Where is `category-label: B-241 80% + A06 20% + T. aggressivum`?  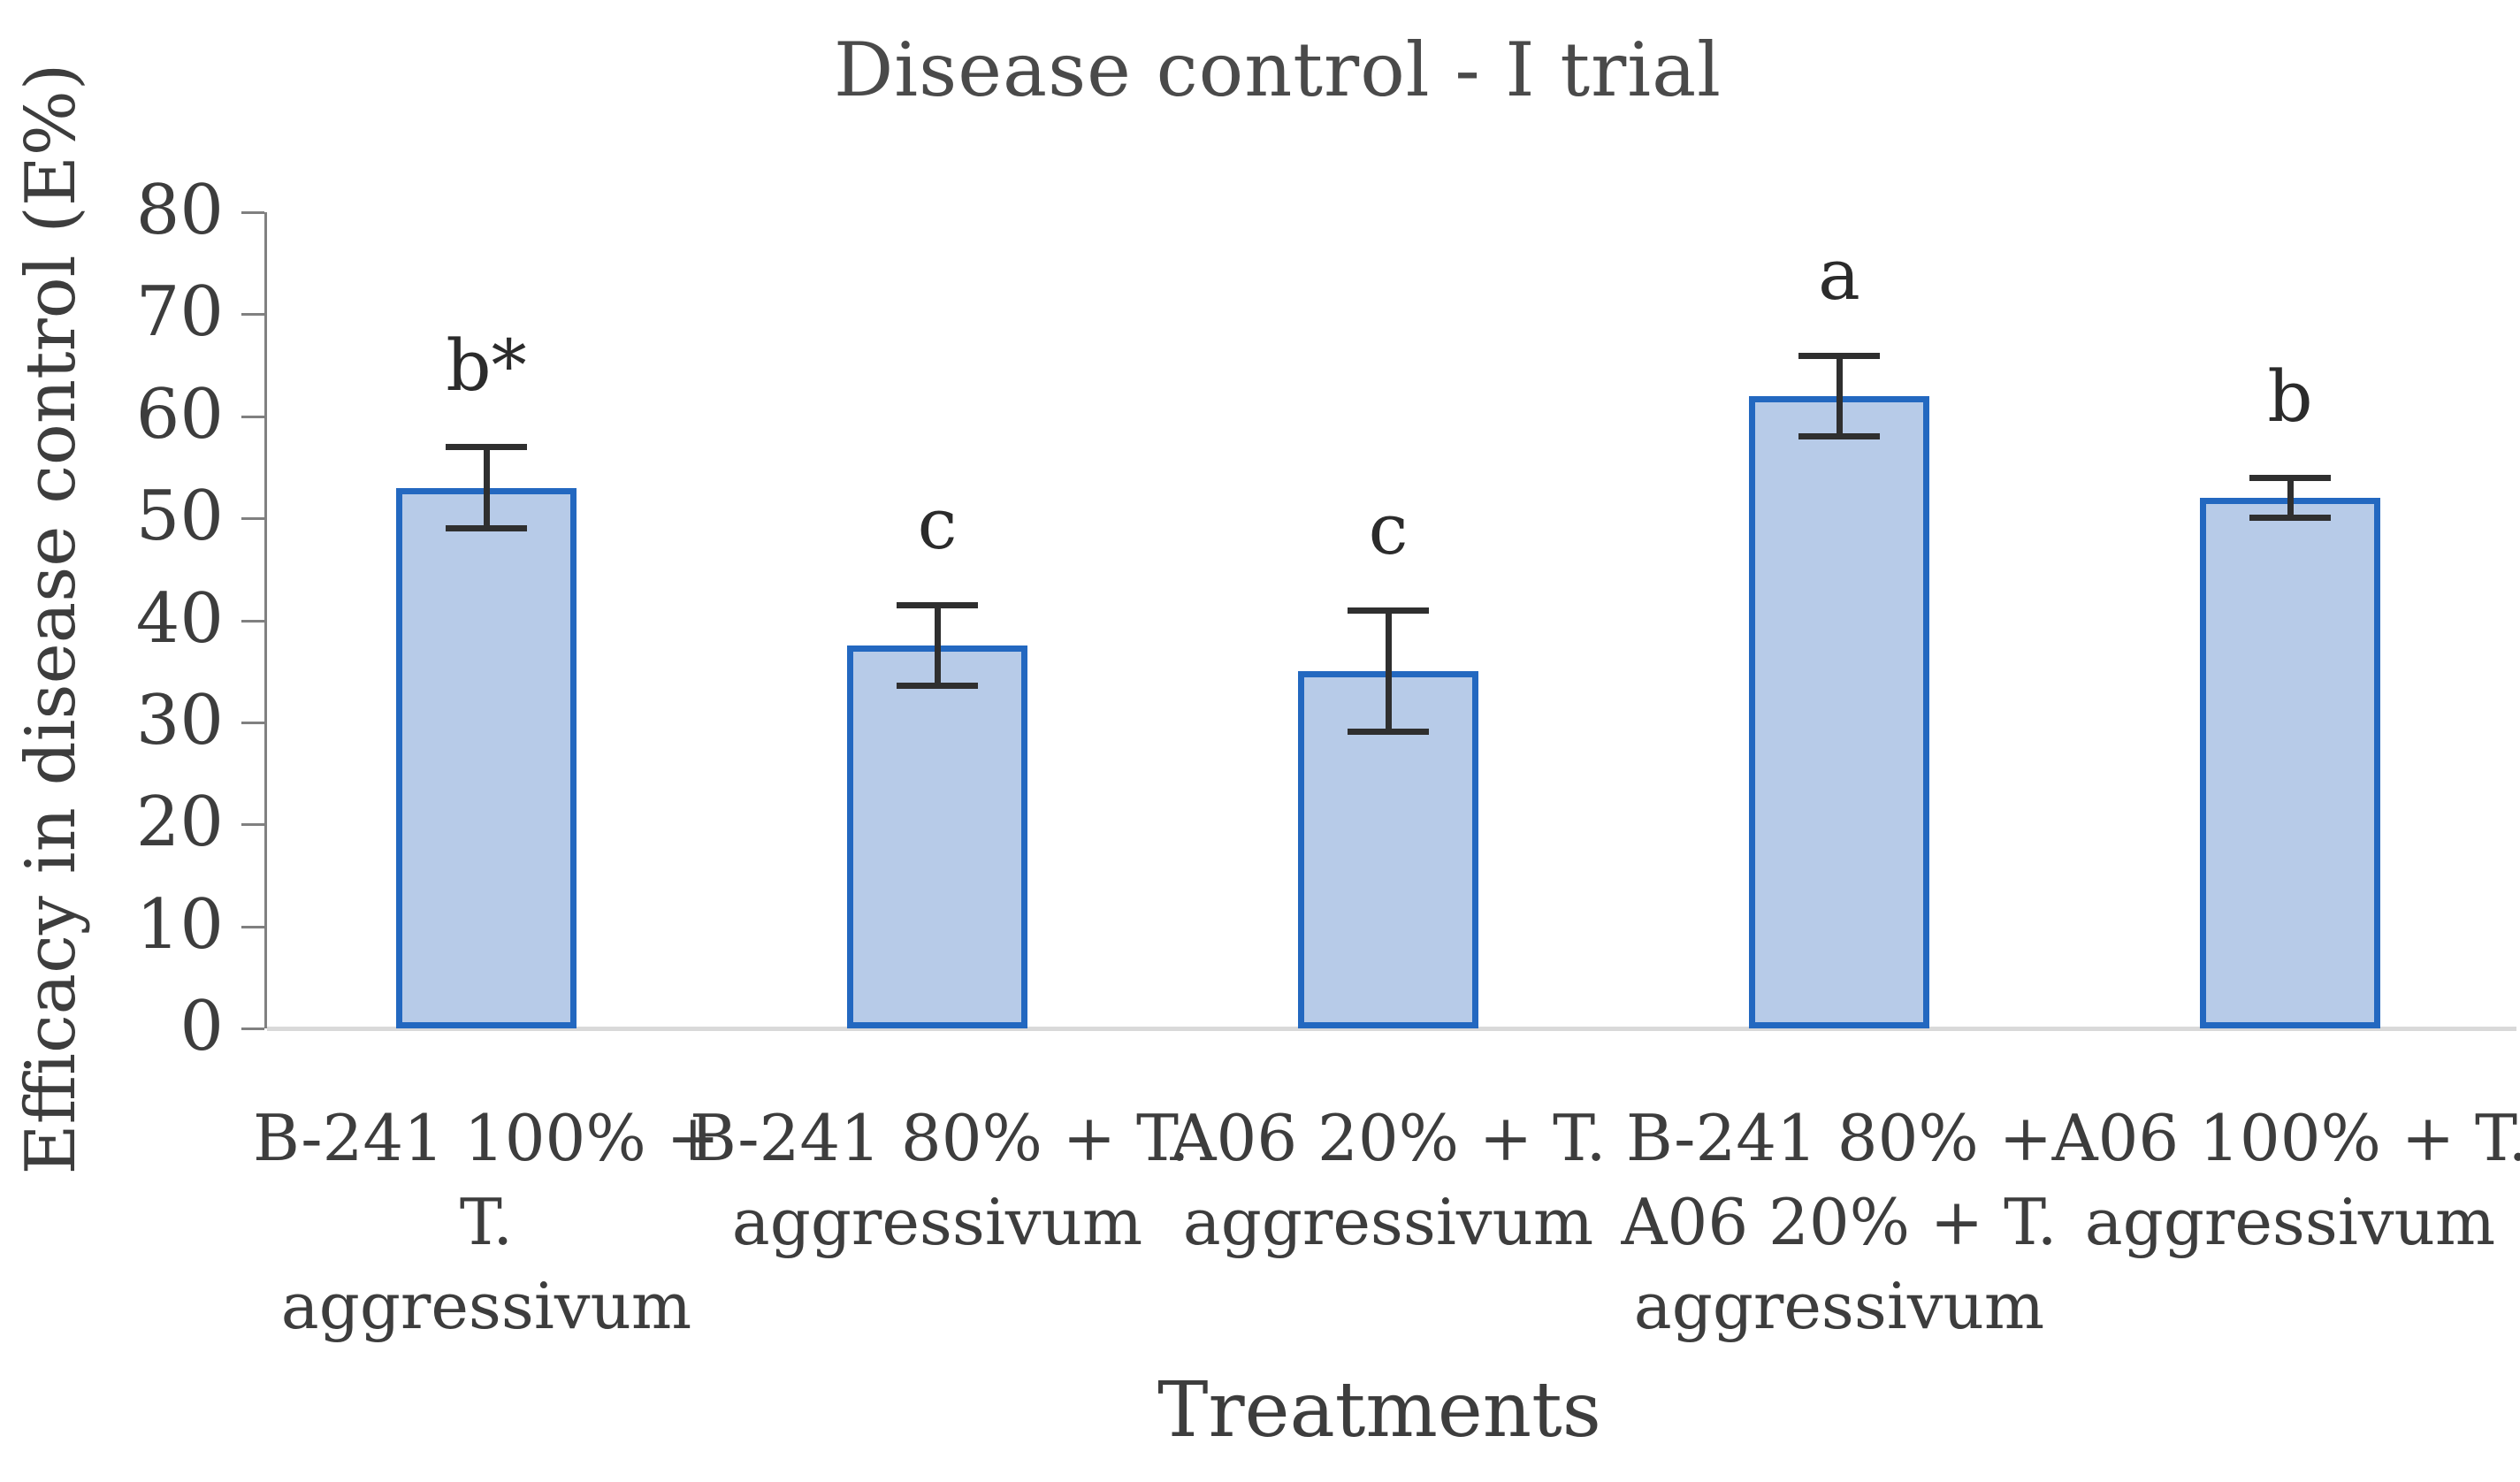
category-label: B-241 80% + A06 20% + T. aggressivum is located at coordinates (1839, 1222).